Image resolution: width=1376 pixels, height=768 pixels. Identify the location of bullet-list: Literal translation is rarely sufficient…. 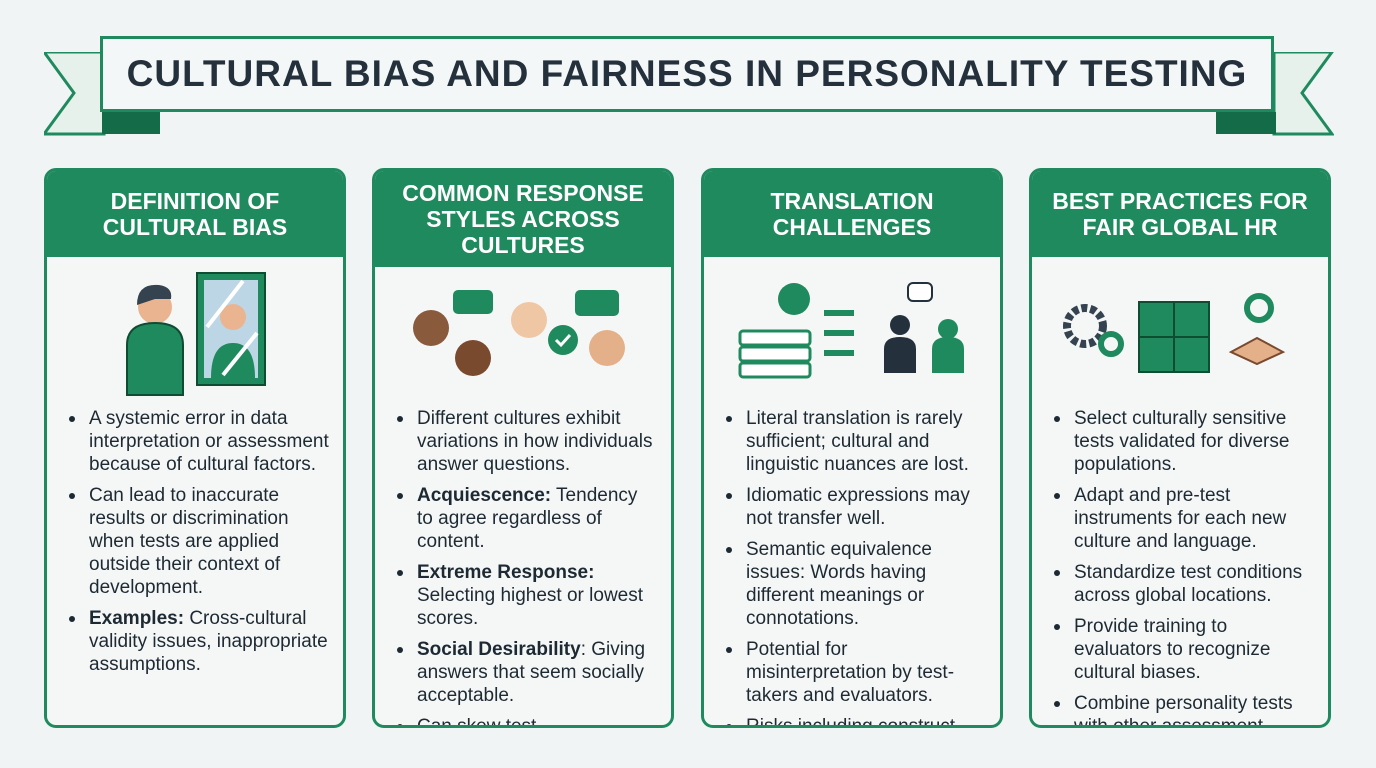
(852, 566).